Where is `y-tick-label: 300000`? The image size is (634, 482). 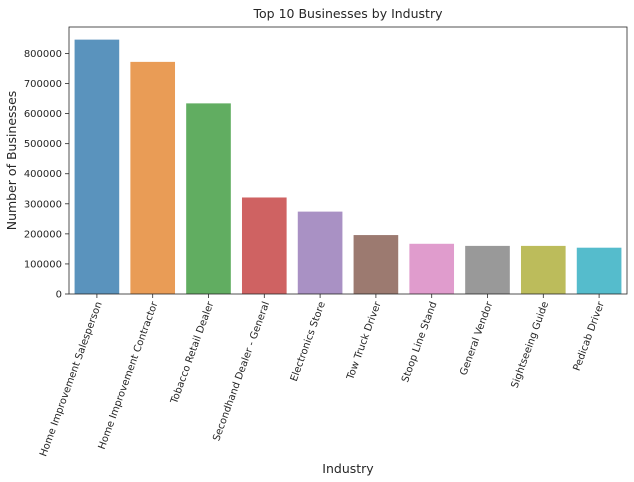 y-tick-label: 300000 is located at coordinates (43, 204).